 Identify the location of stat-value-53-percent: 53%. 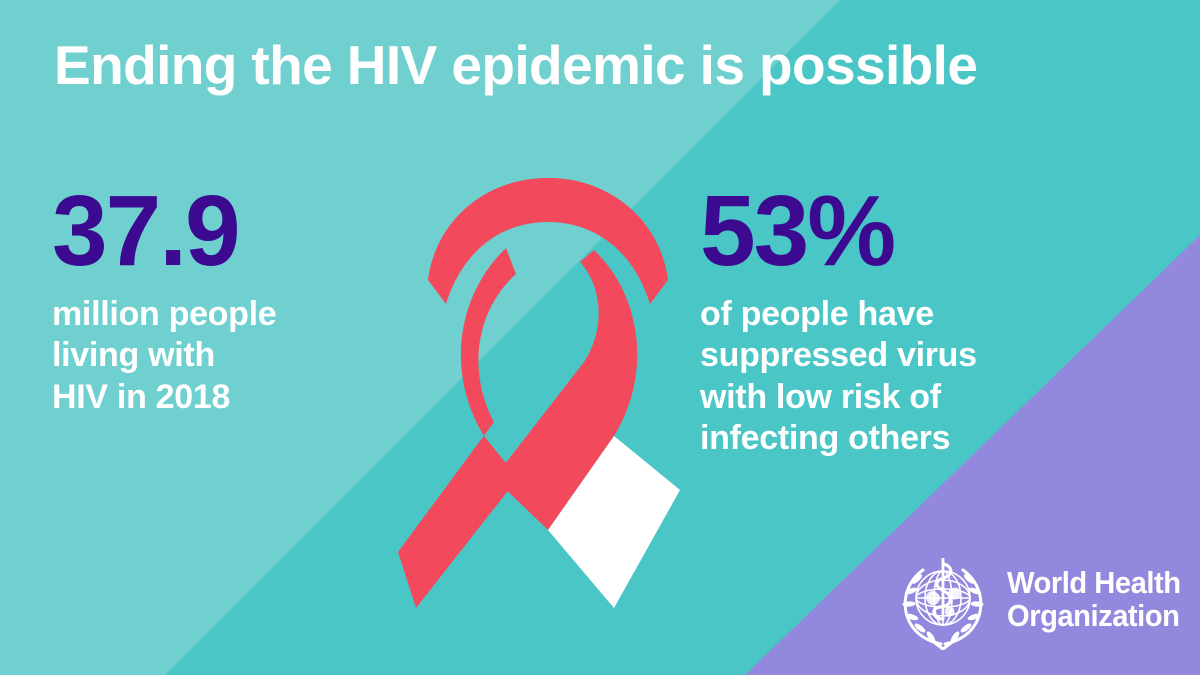
(798, 231).